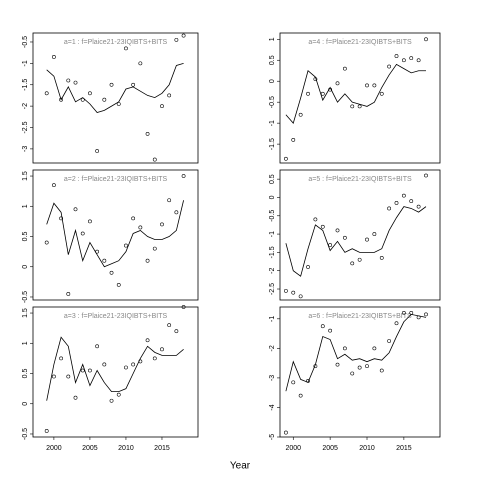  Describe the element at coordinates (360, 316) in the screenshot. I see `panel-title: a=6 : f=Plaice21-23IQIBTS+BITS` at that location.